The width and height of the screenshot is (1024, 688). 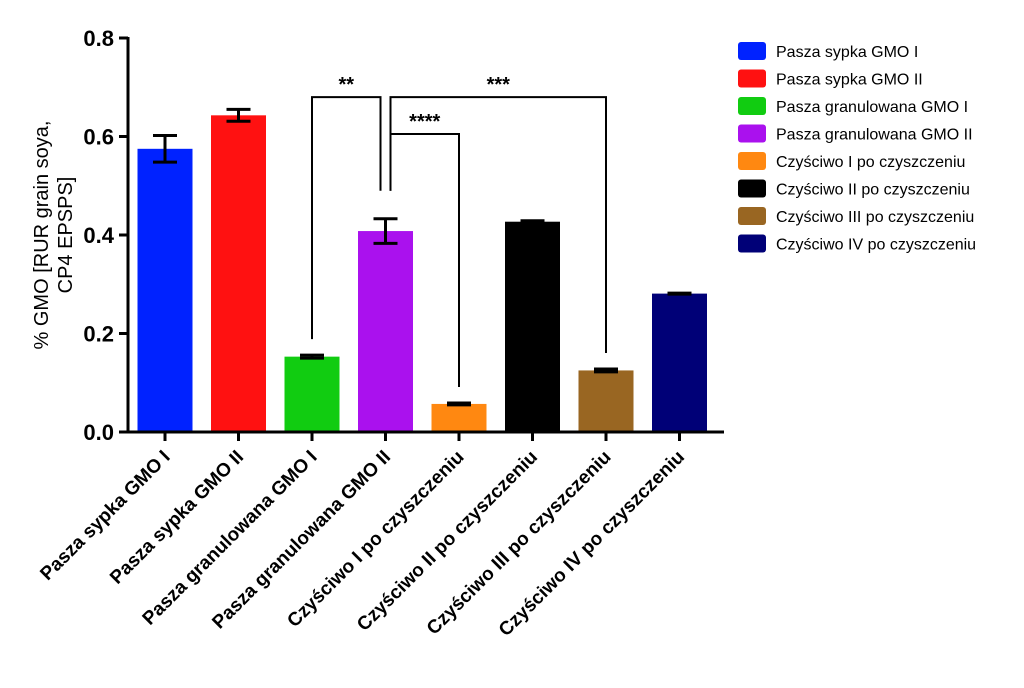 What do you see at coordinates (346, 207) in the screenshot?
I see `significance-bracket-1: **` at bounding box center [346, 207].